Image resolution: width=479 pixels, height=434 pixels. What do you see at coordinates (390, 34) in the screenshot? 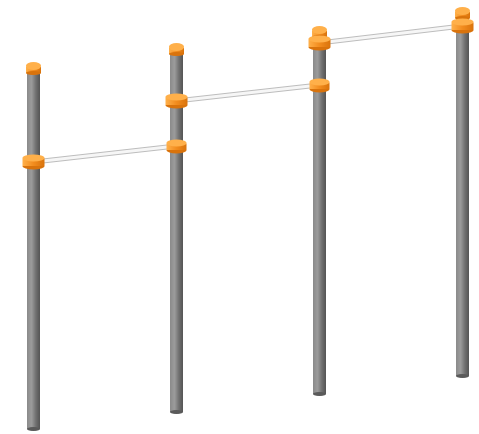
I see `bar-high` at bounding box center [390, 34].